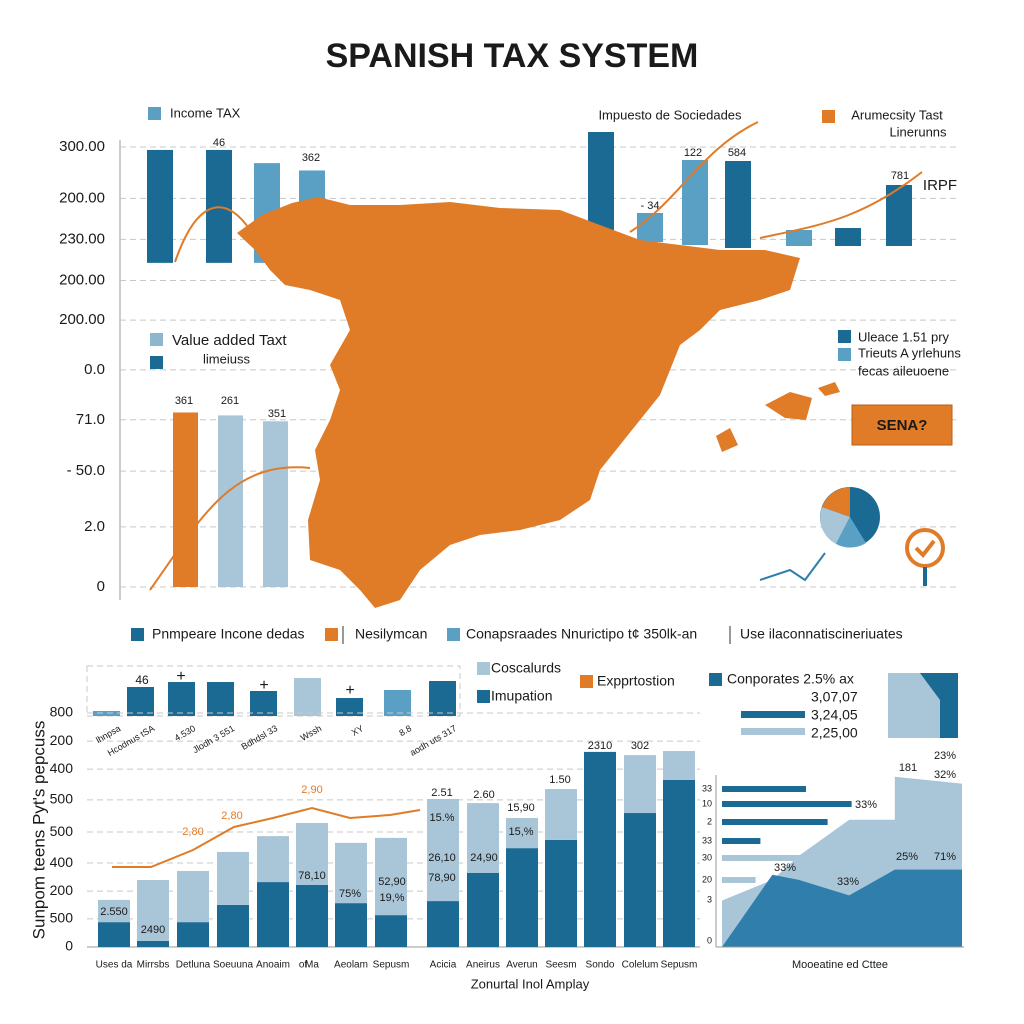 The width and height of the screenshot is (1024, 1024). What do you see at coordinates (82, 238) in the screenshot?
I see `y-tick-label: 230.00` at bounding box center [82, 238].